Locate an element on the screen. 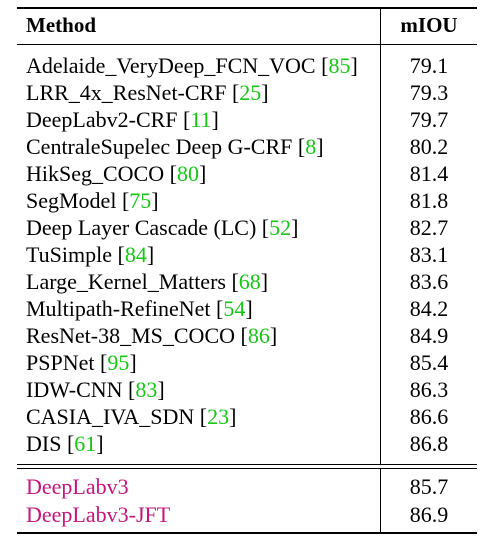 The width and height of the screenshot is (481, 537). method-name: TuSimple is located at coordinates (69, 254).